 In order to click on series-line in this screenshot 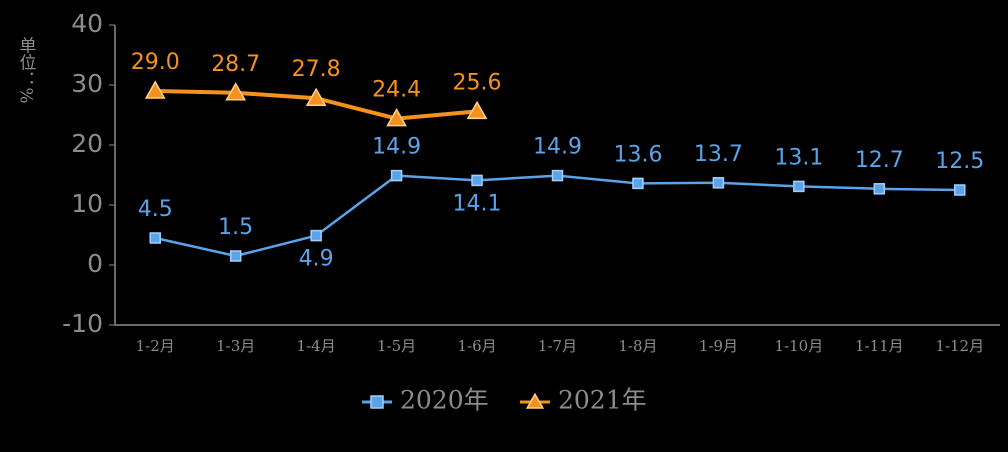, I will do `click(557, 216)`.